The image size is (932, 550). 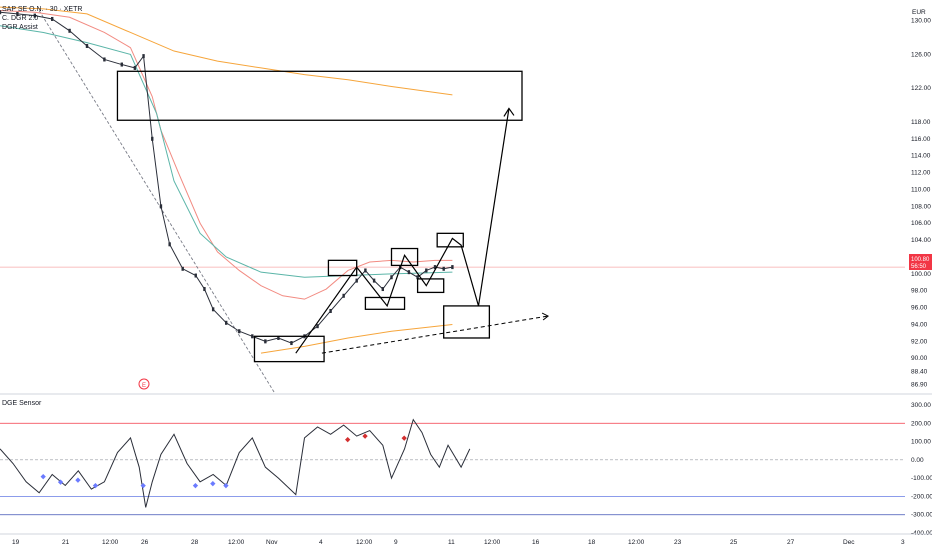 What do you see at coordinates (20, 18) in the screenshot?
I see `indicator-cdgr-label: C. DGR 2.0` at bounding box center [20, 18].